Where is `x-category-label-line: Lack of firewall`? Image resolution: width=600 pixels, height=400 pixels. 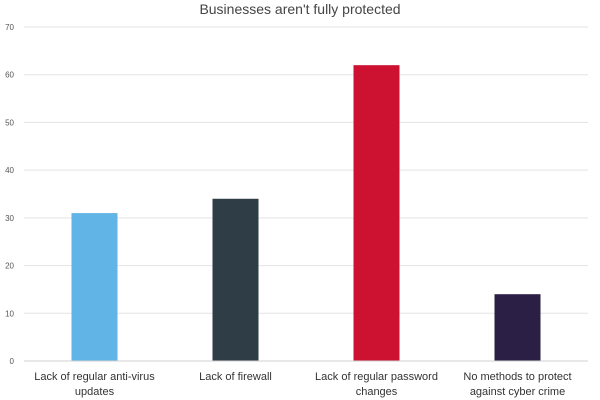
x-category-label-line: Lack of firewall is located at coordinates (235, 377).